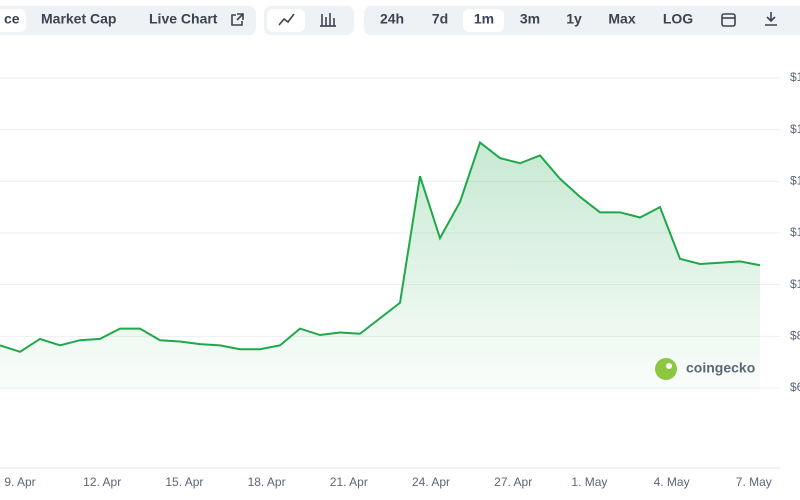 The image size is (800, 500). Describe the element at coordinates (237, 19) in the screenshot. I see `external-icon` at that location.